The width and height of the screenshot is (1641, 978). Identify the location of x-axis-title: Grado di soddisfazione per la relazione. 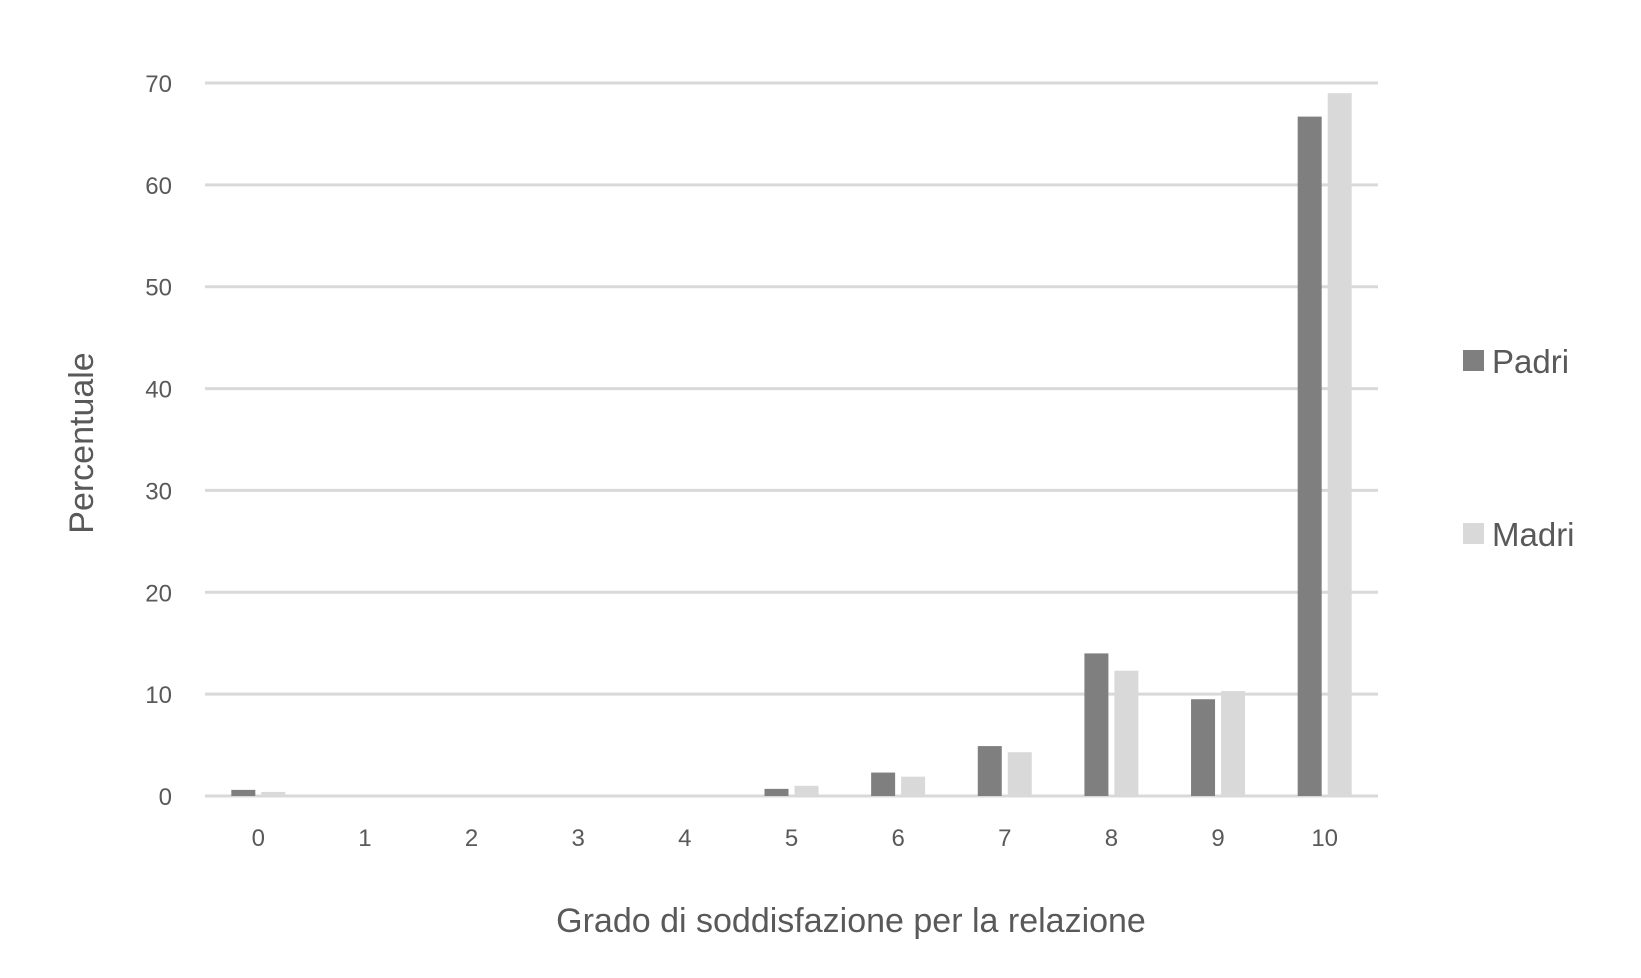
(851, 921).